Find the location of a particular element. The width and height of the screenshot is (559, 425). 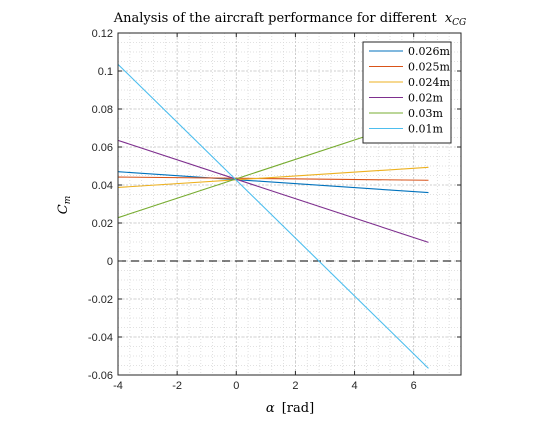

legend-box is located at coordinates (407, 92).